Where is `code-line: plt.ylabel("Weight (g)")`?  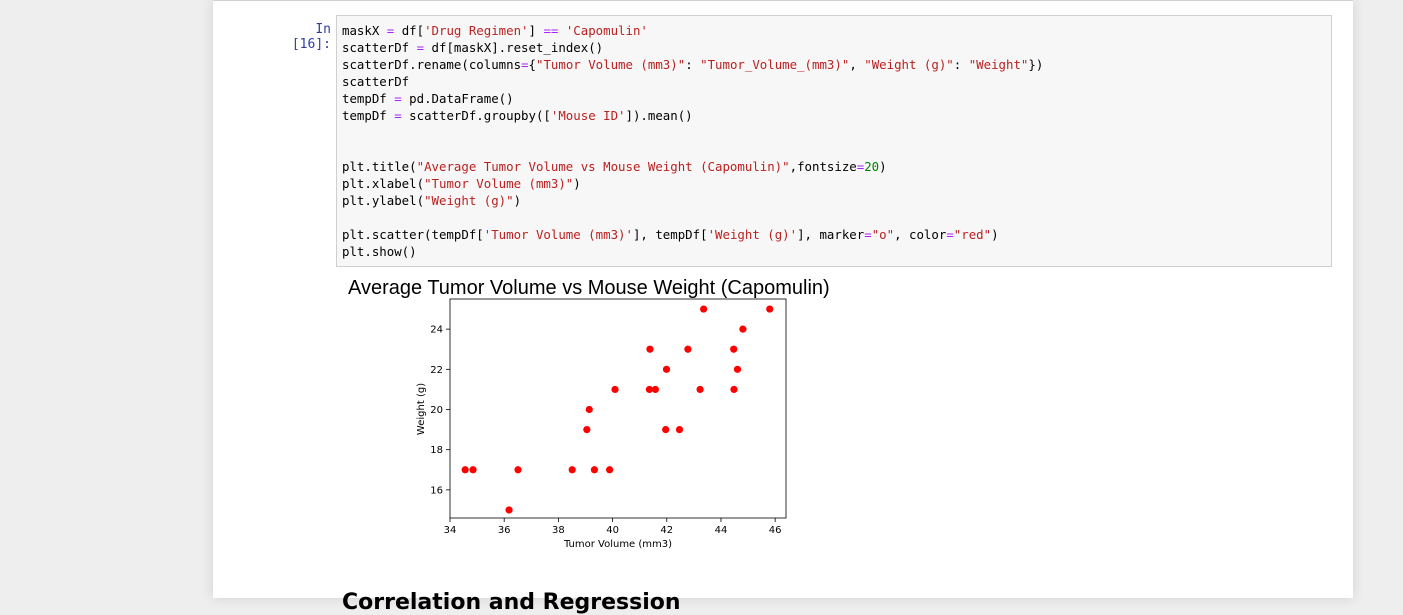
code-line: plt.ylabel("Weight (g)") is located at coordinates (431, 200).